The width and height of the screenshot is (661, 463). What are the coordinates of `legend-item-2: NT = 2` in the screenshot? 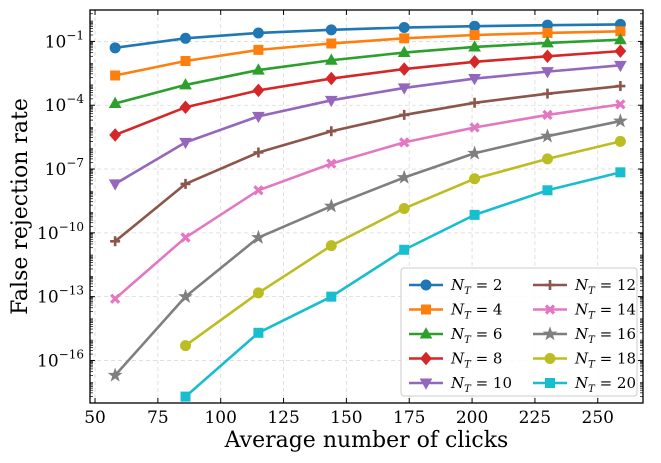 It's located at (455, 286).